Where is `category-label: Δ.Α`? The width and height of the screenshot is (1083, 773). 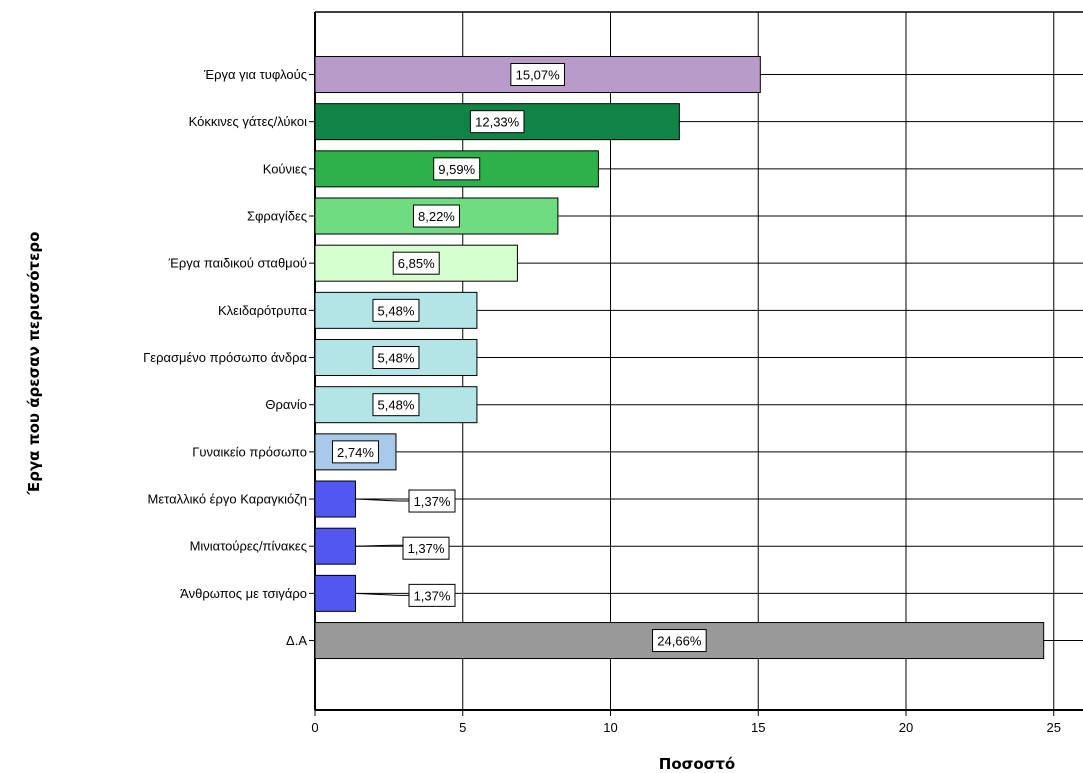
category-label: Δ.Α is located at coordinates (296, 640).